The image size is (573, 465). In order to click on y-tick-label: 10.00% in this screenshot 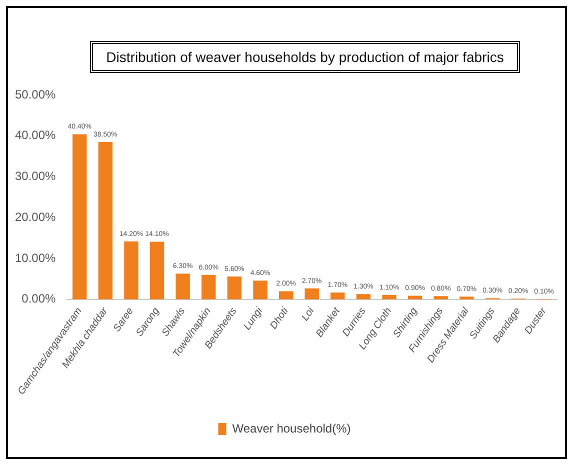, I will do `click(35, 257)`.